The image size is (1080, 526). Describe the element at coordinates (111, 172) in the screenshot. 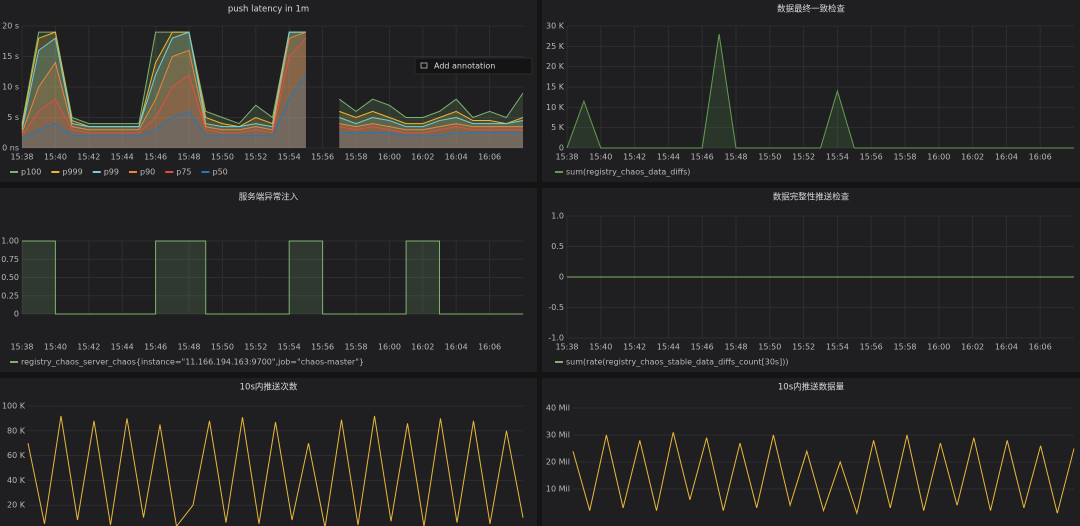

I see `legend-label: p99` at that location.